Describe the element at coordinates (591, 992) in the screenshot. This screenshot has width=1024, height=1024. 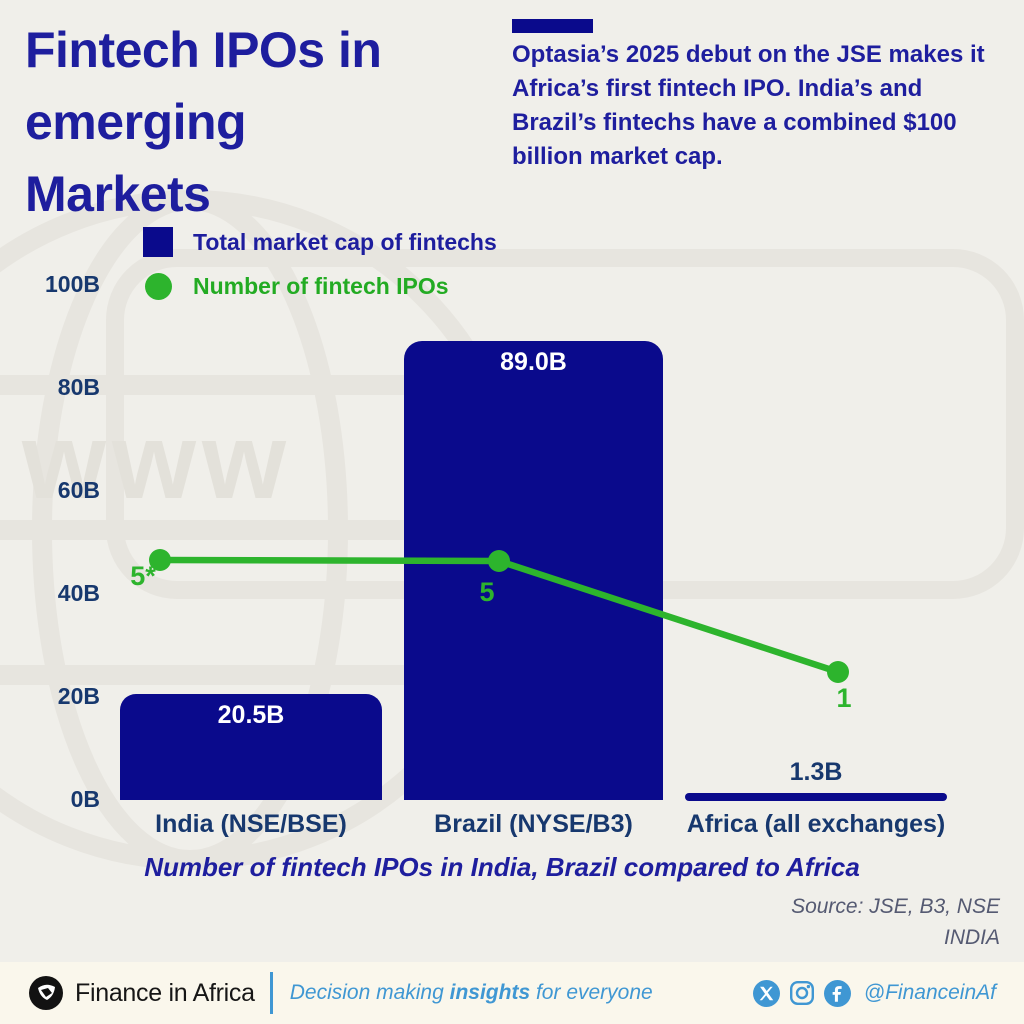
I see `tagline-suffix: for everyone` at that location.